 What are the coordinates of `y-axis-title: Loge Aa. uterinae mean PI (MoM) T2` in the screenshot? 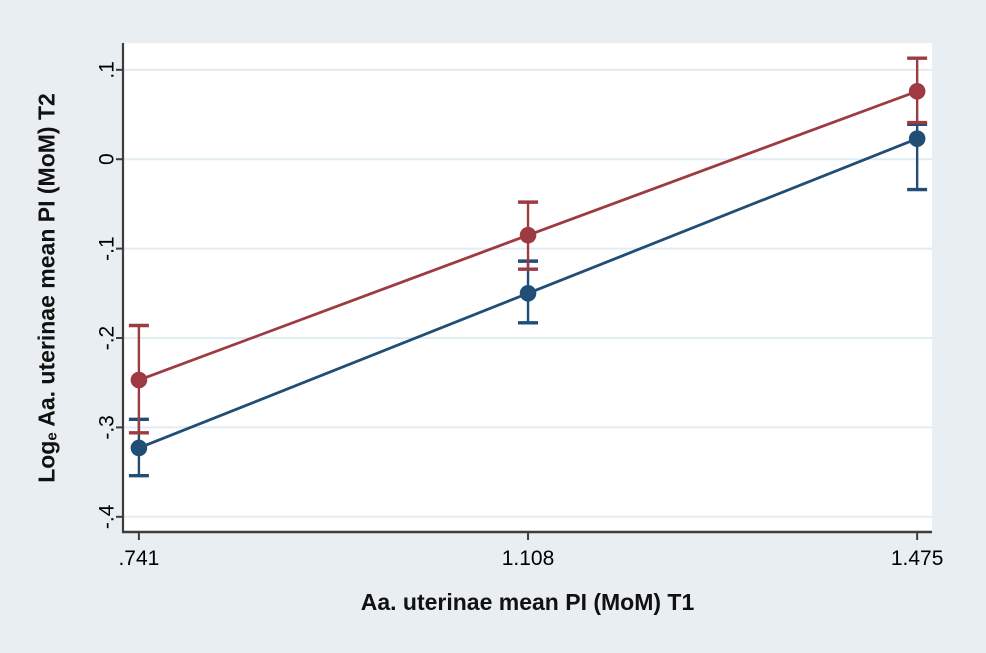 It's located at (47, 288).